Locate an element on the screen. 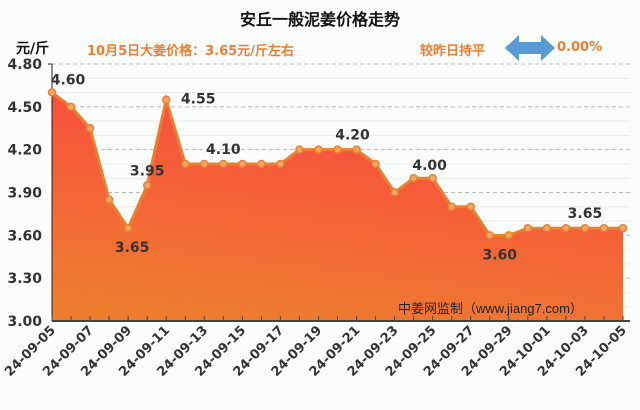  y-tick-label: 3.00 is located at coordinates (24, 322).